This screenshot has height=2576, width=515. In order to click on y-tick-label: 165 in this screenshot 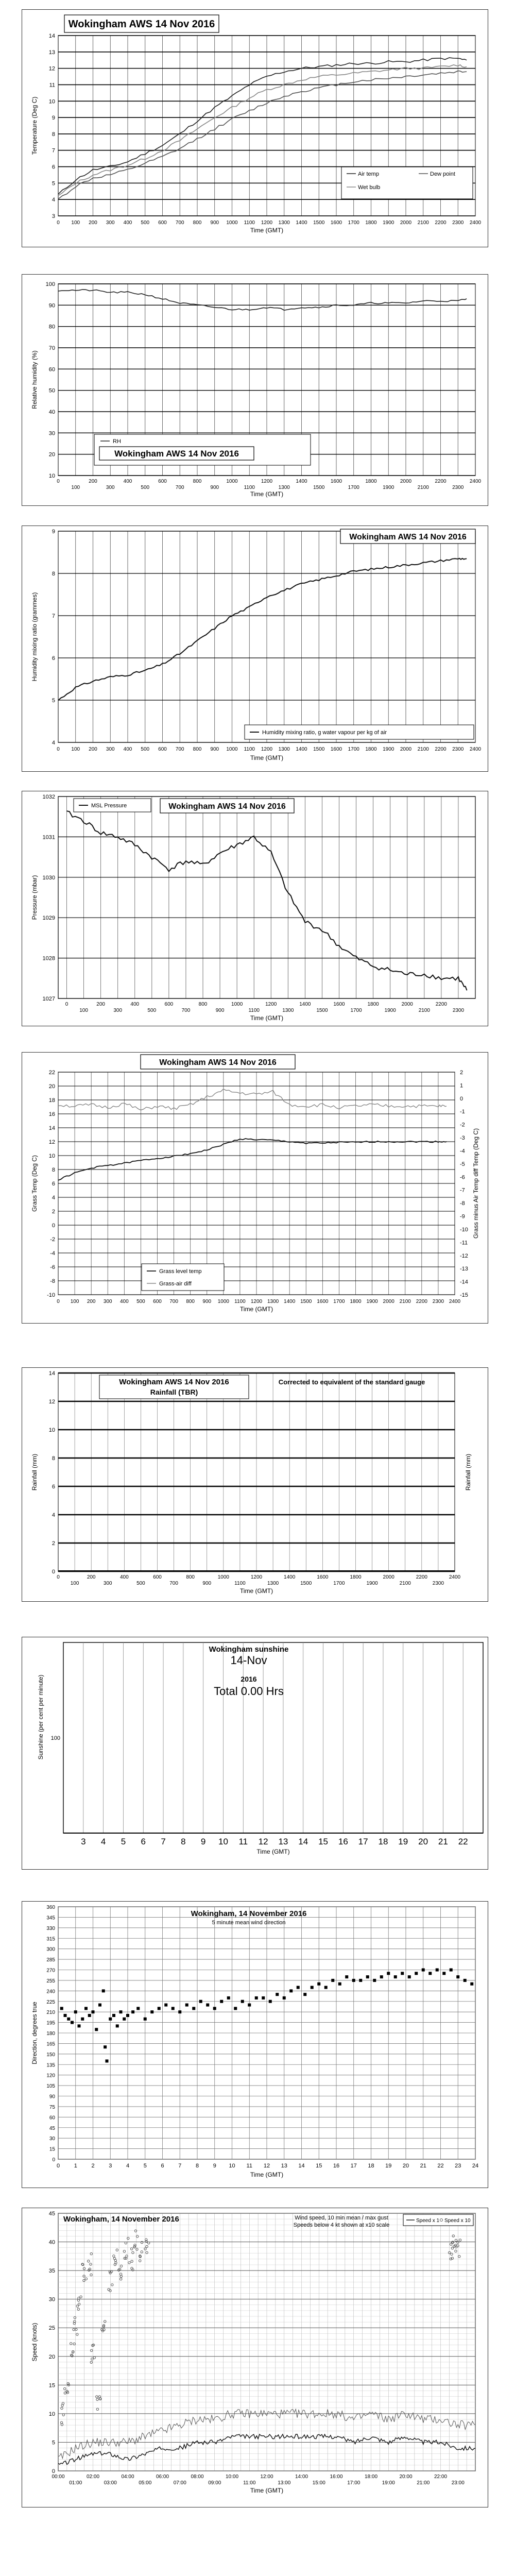, I will do `click(51, 2044)`.